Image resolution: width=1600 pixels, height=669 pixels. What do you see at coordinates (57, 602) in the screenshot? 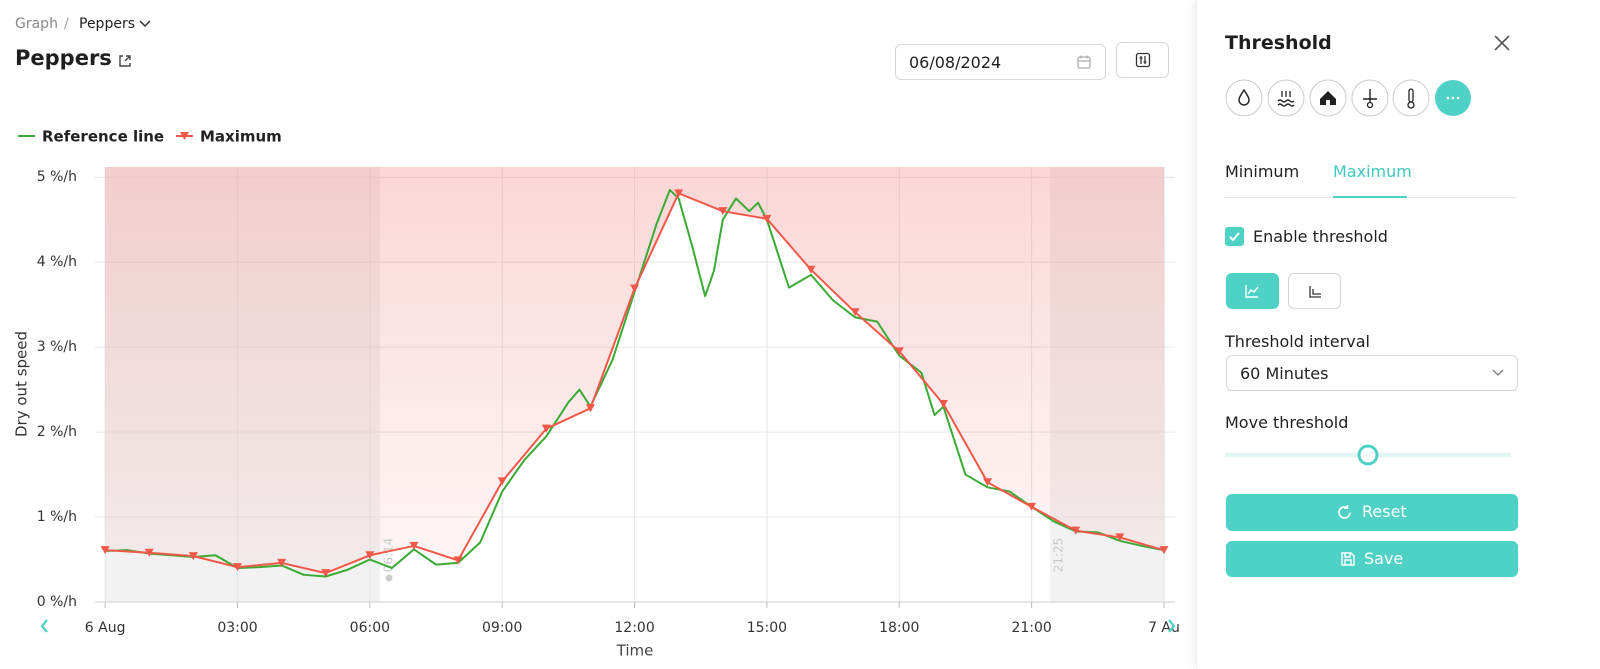
I see `y-tick-label: 0 %/h` at bounding box center [57, 602].